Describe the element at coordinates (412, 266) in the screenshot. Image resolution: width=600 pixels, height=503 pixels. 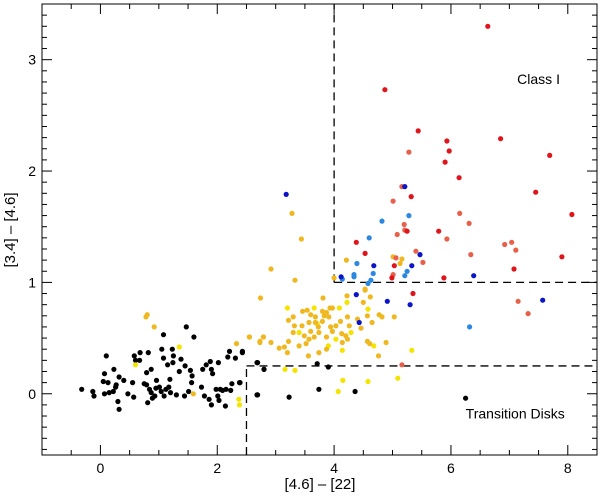
I see `point-dark-blue` at that location.